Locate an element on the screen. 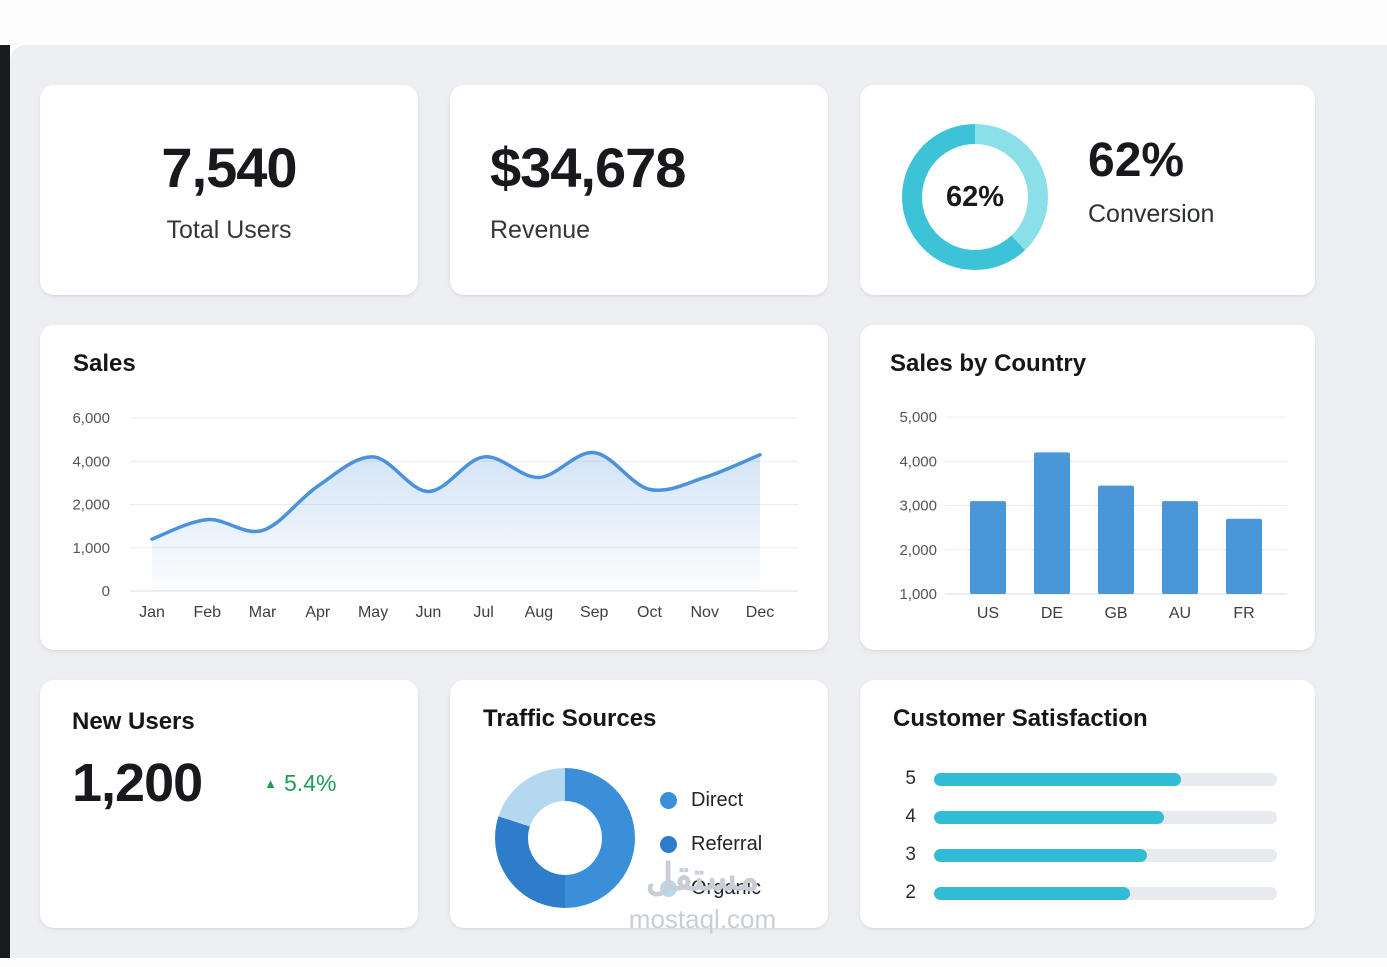 The image size is (1387, 967). conversion-donut-hole: 62% is located at coordinates (975, 197).